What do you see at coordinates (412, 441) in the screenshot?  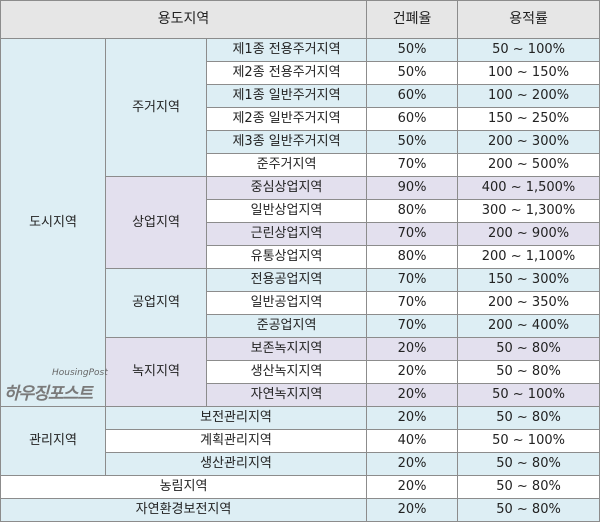 I see `coverage-value: 40%` at bounding box center [412, 441].